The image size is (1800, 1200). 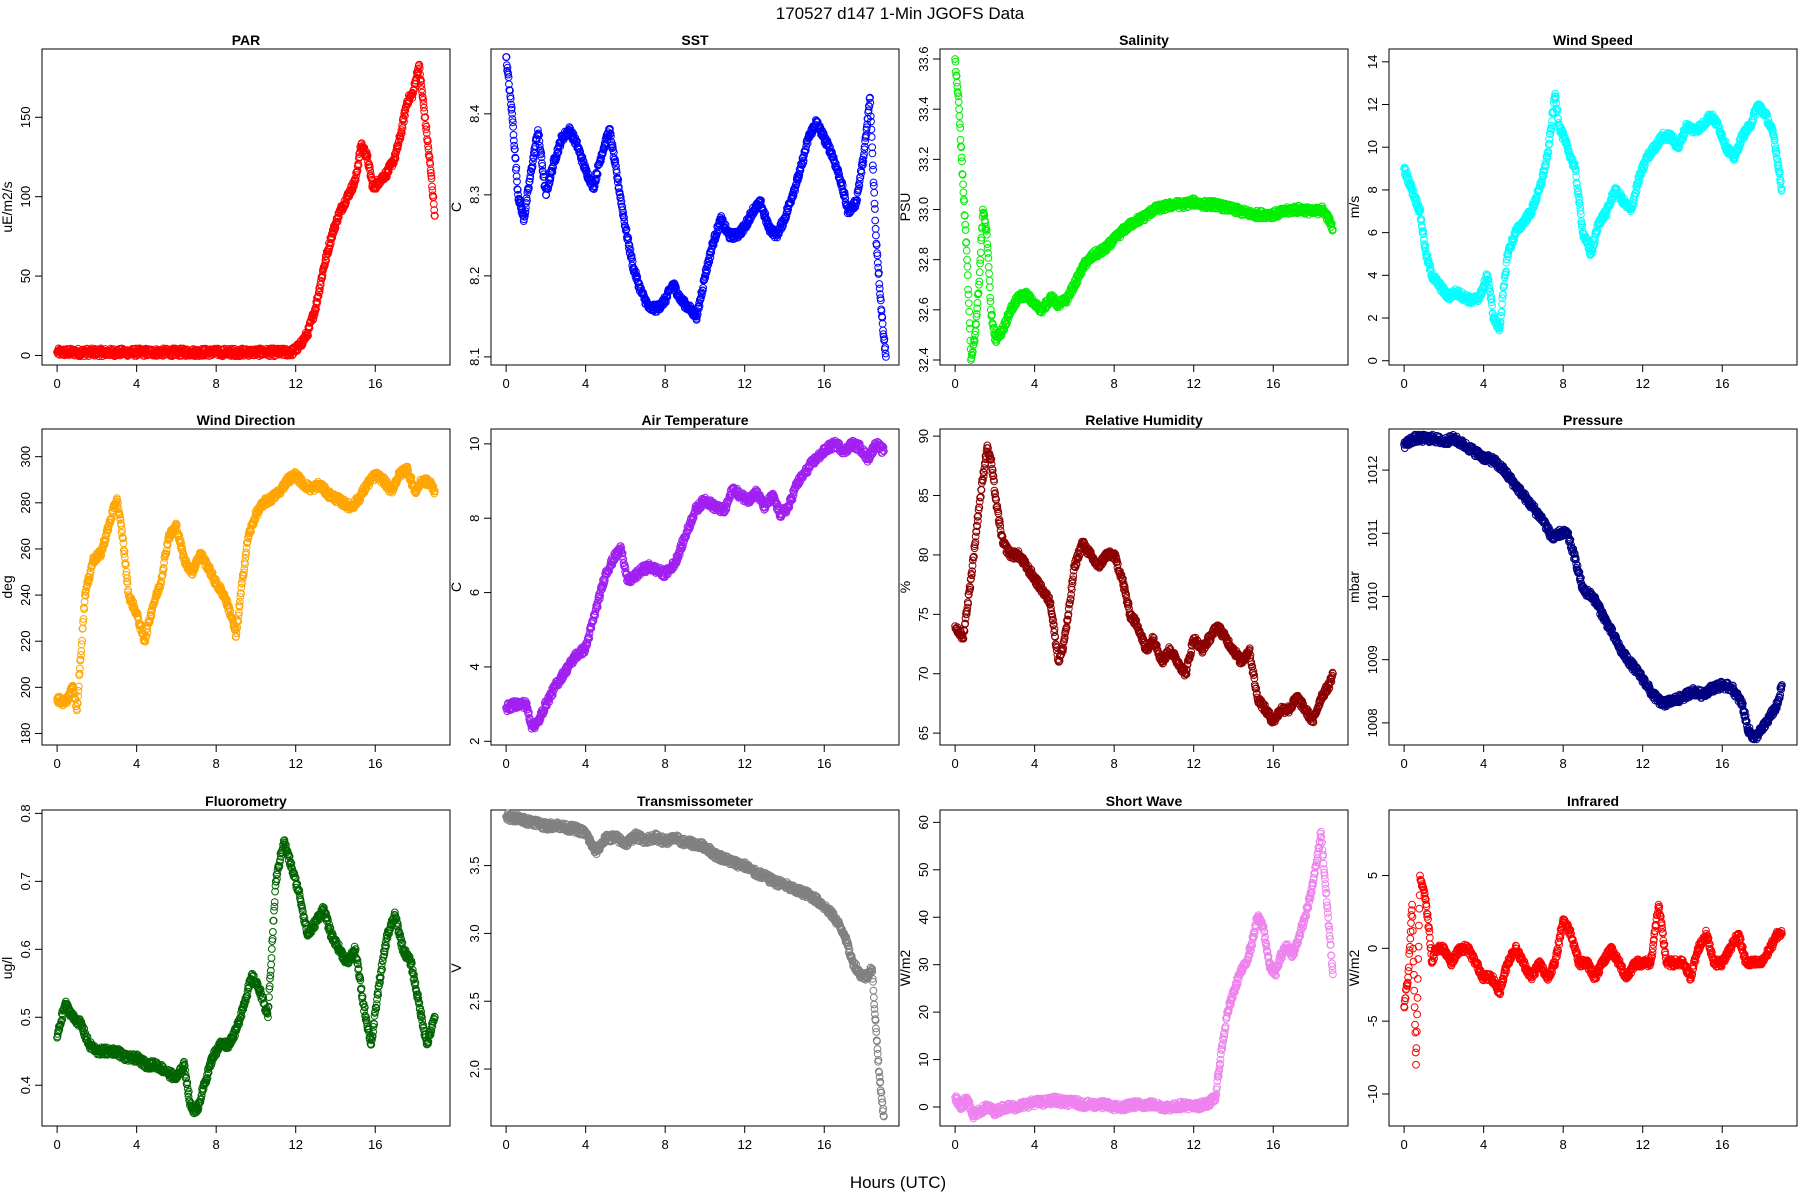 I want to click on sst-y-tick-label: 8.3, so click(x=474, y=195).